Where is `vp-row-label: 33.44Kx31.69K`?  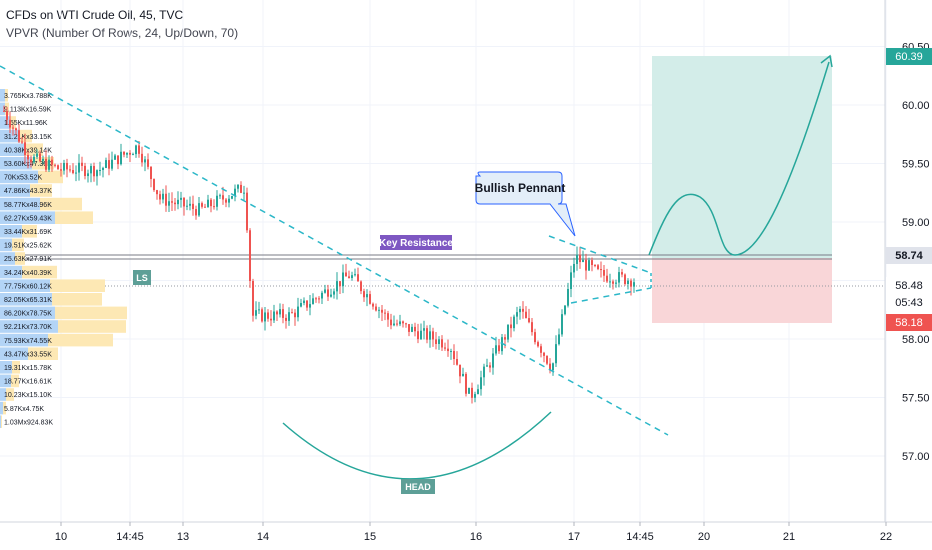
vp-row-label: 33.44Kx31.69K is located at coordinates (28, 232).